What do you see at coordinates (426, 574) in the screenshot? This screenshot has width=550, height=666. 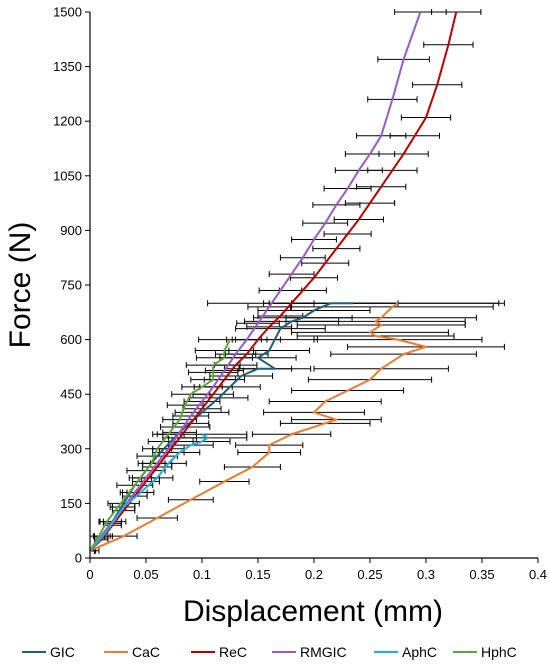 I see `x-tick-label: 0.3` at bounding box center [426, 574].